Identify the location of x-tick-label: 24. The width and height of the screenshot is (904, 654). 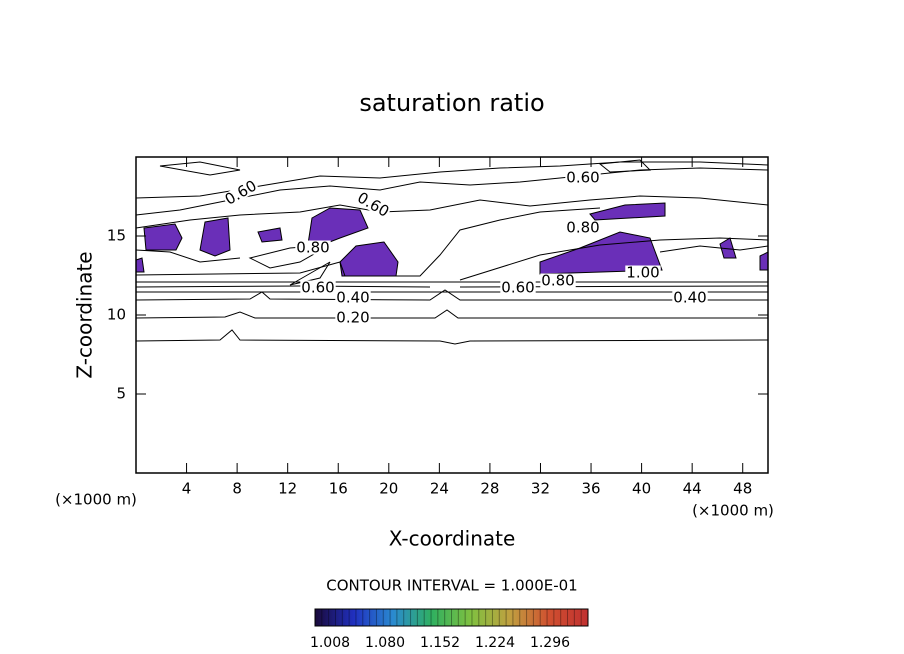
(439, 489).